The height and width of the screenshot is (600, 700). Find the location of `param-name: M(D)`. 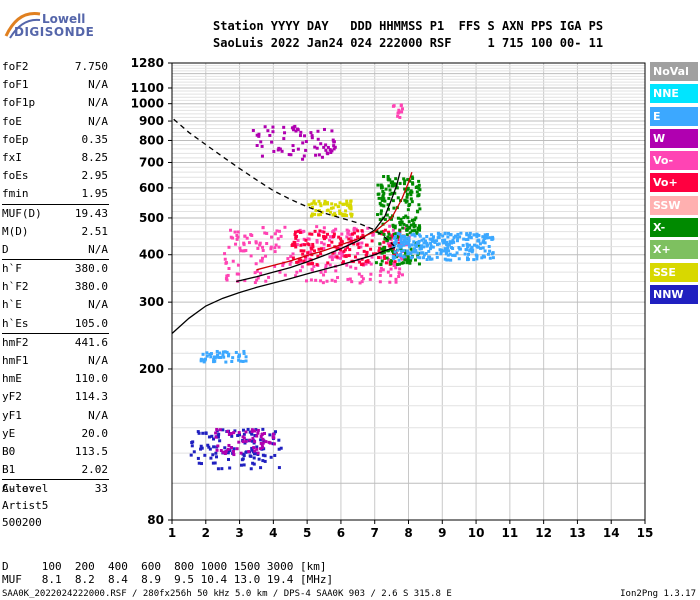

param-name: M(D) is located at coordinates (15, 231).